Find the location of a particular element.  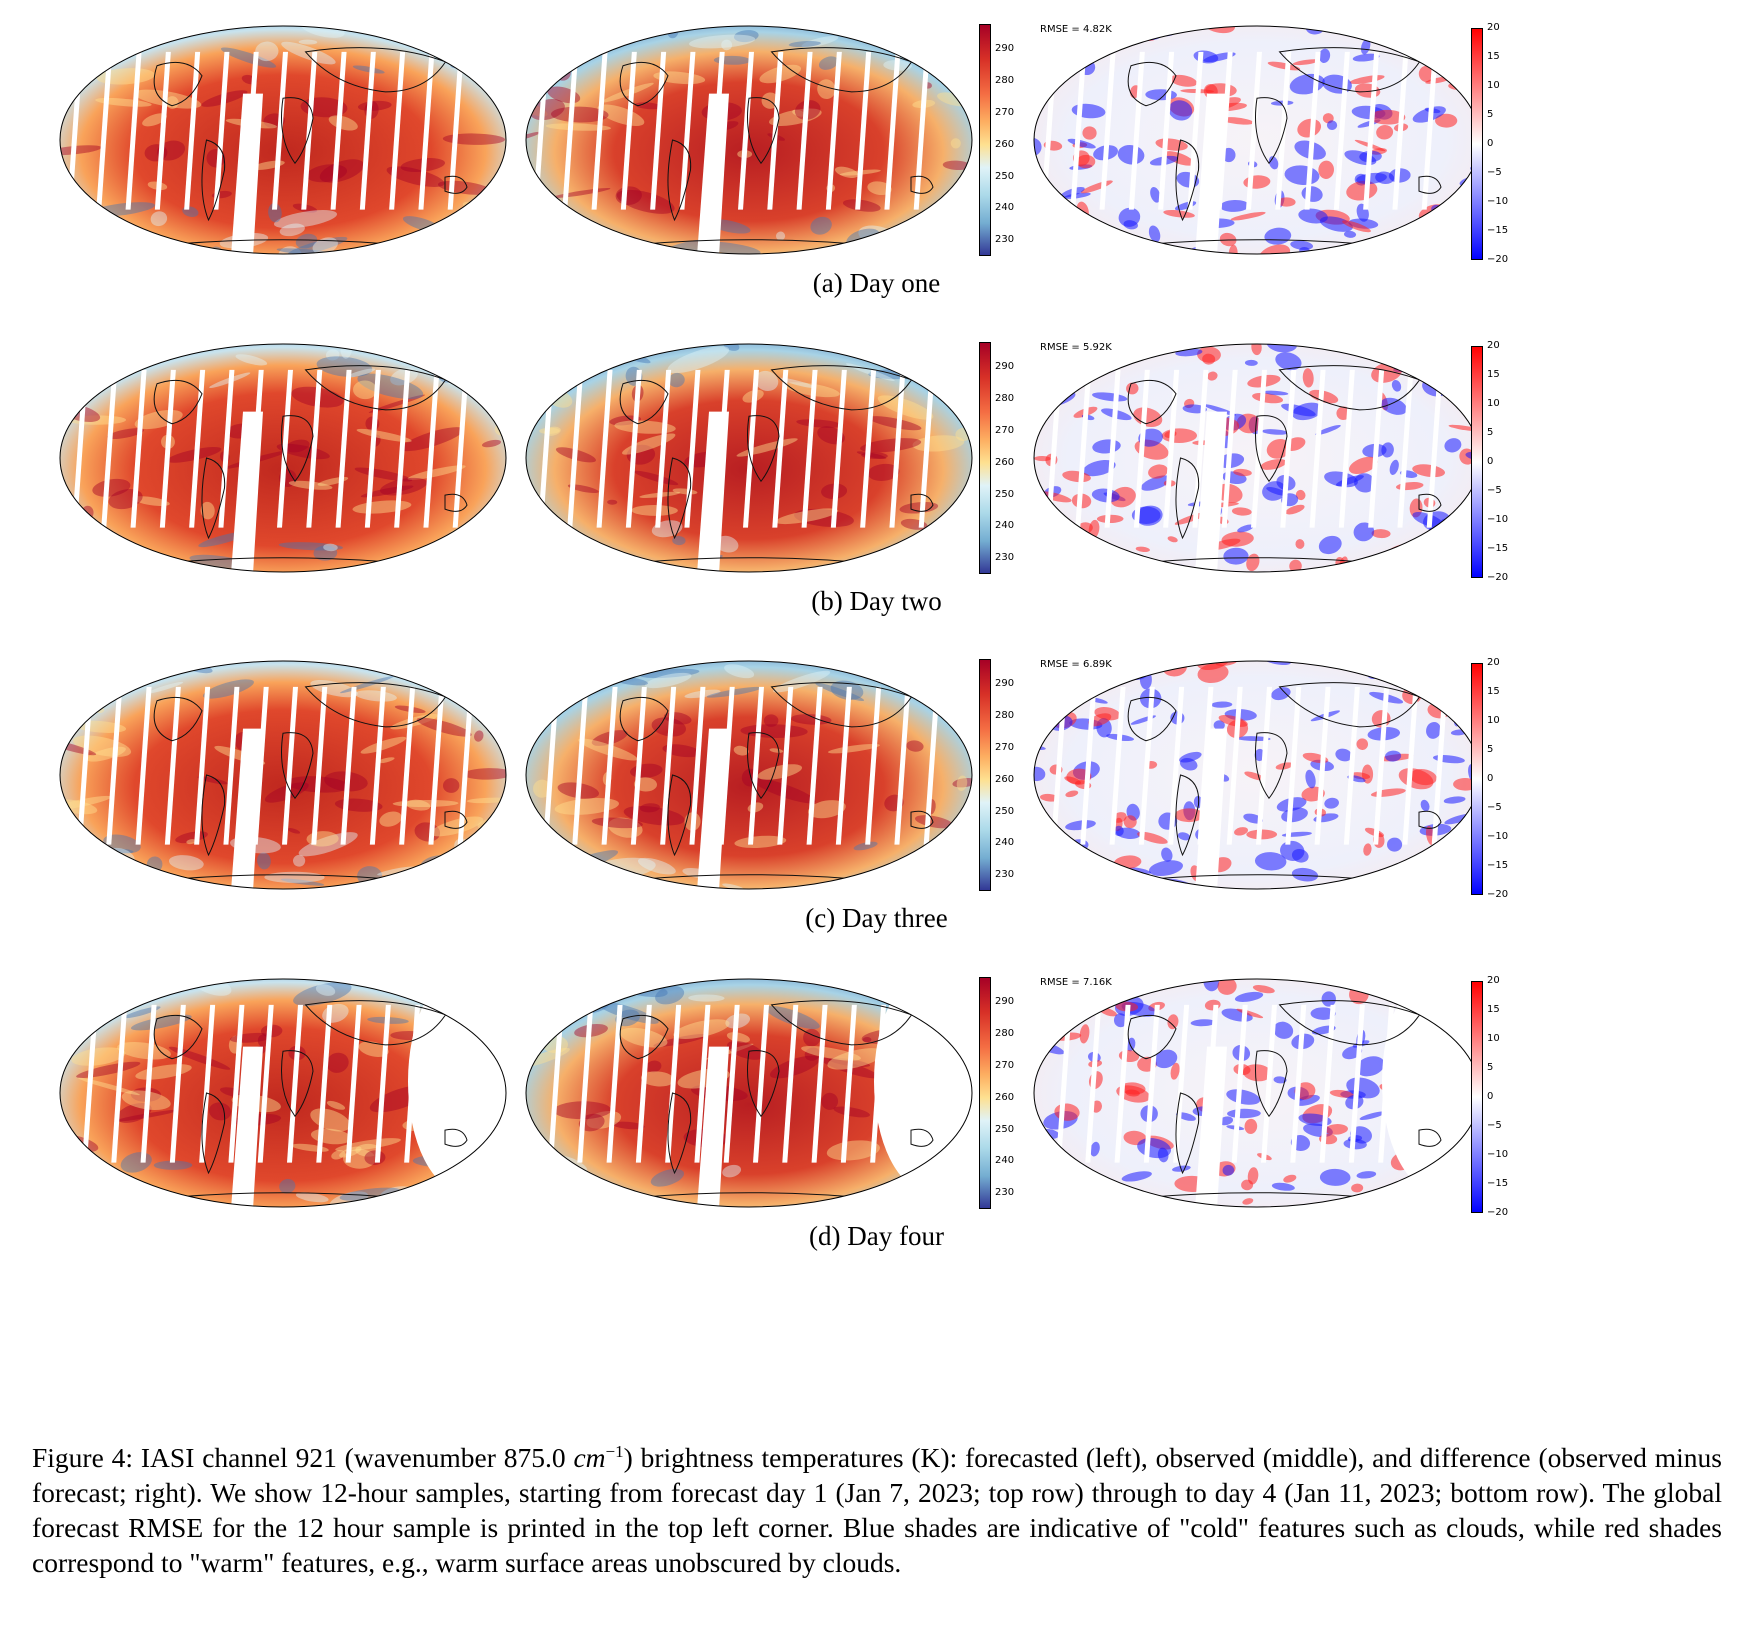

subfigure-title: Day four is located at coordinates (892, 1236).